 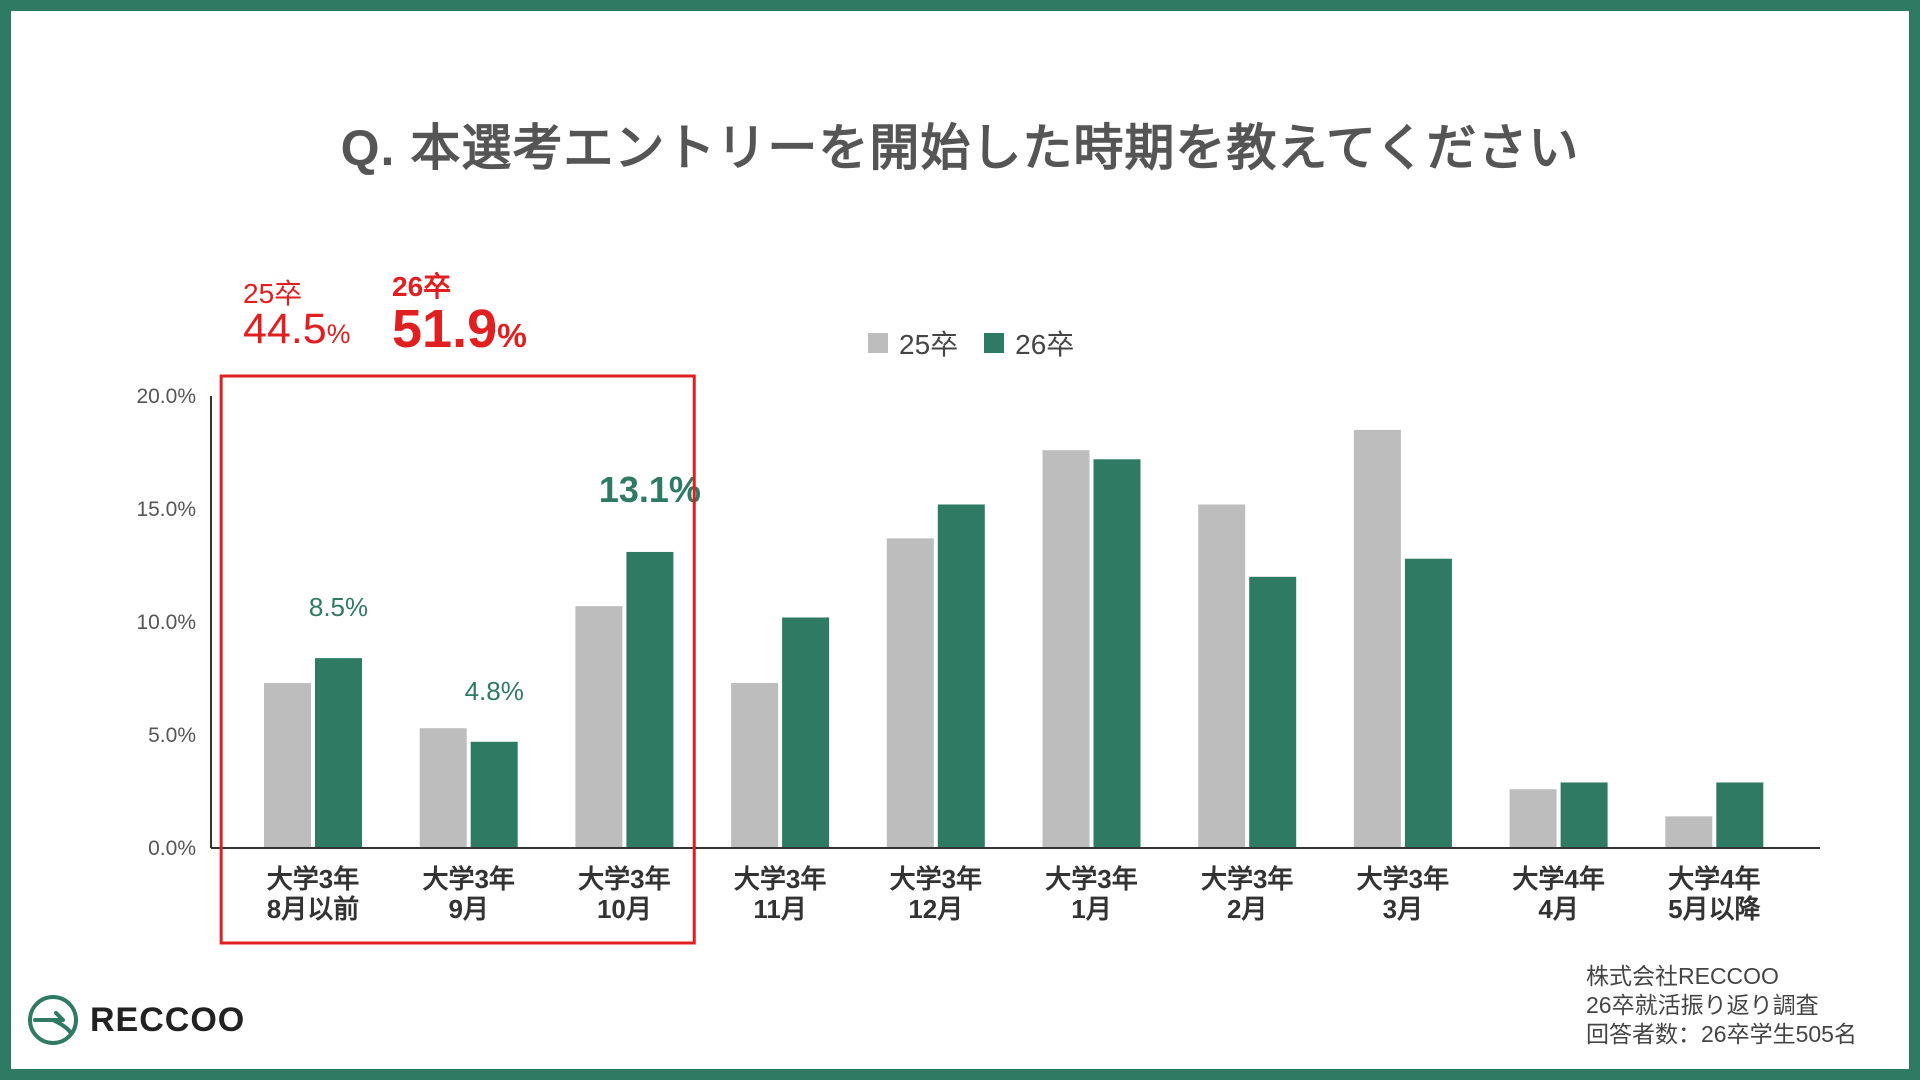 I want to click on source-line-survey: 26卒就活振り返り調査, so click(x=1702, y=1005).